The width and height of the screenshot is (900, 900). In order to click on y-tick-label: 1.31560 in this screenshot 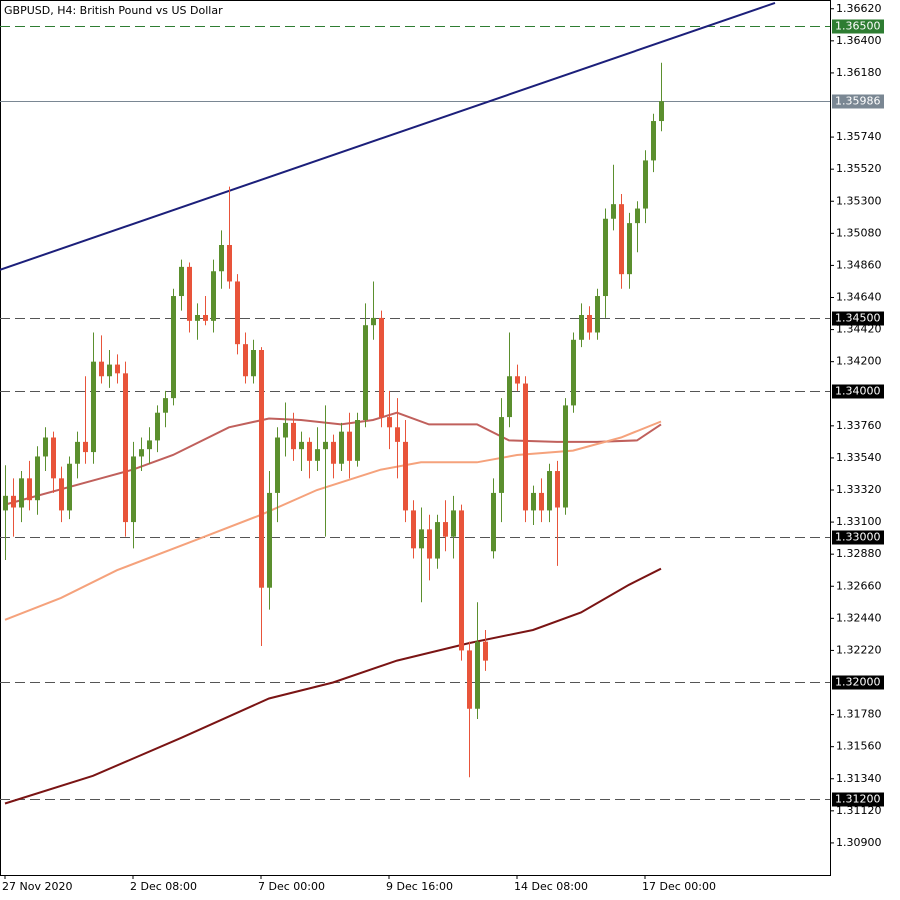, I will do `click(859, 746)`.